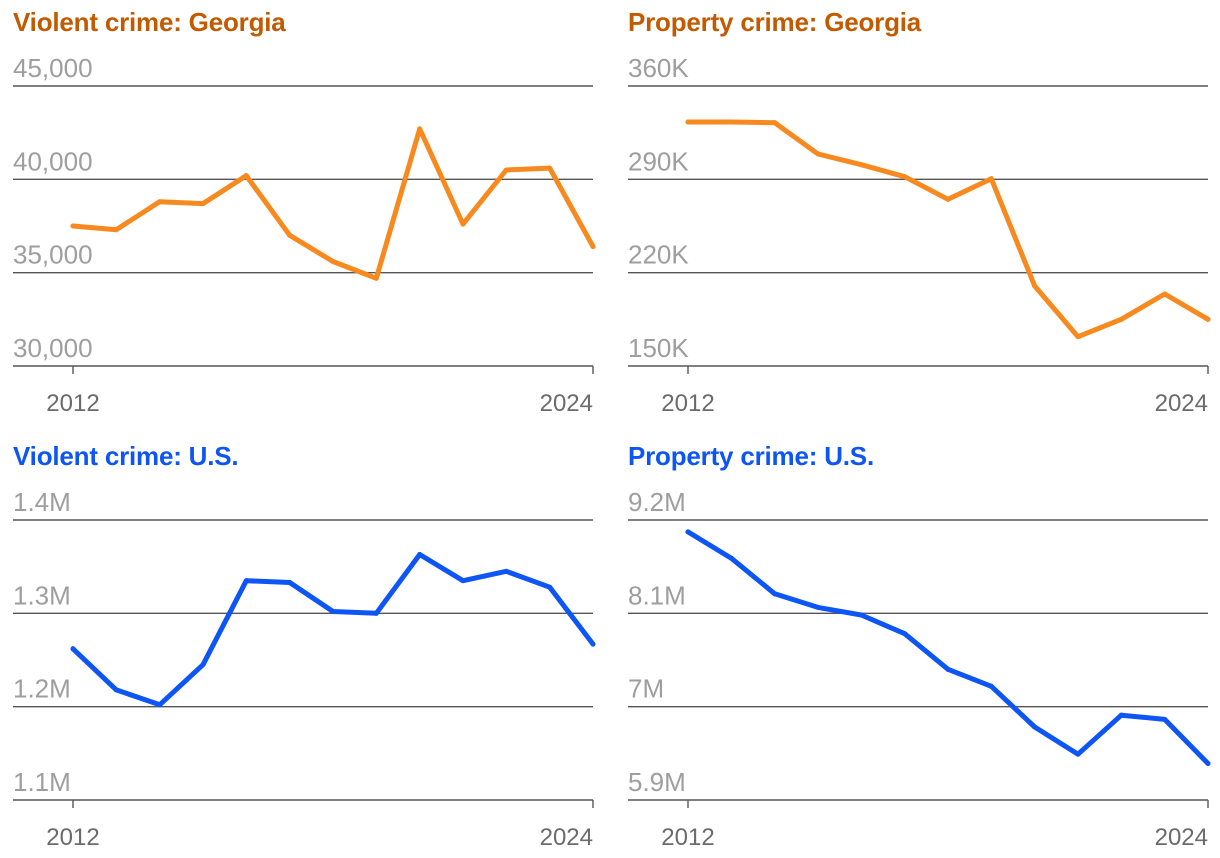 The height and width of the screenshot is (858, 1220). I want to click on chart-title: Violent crime: U.S., so click(126, 456).